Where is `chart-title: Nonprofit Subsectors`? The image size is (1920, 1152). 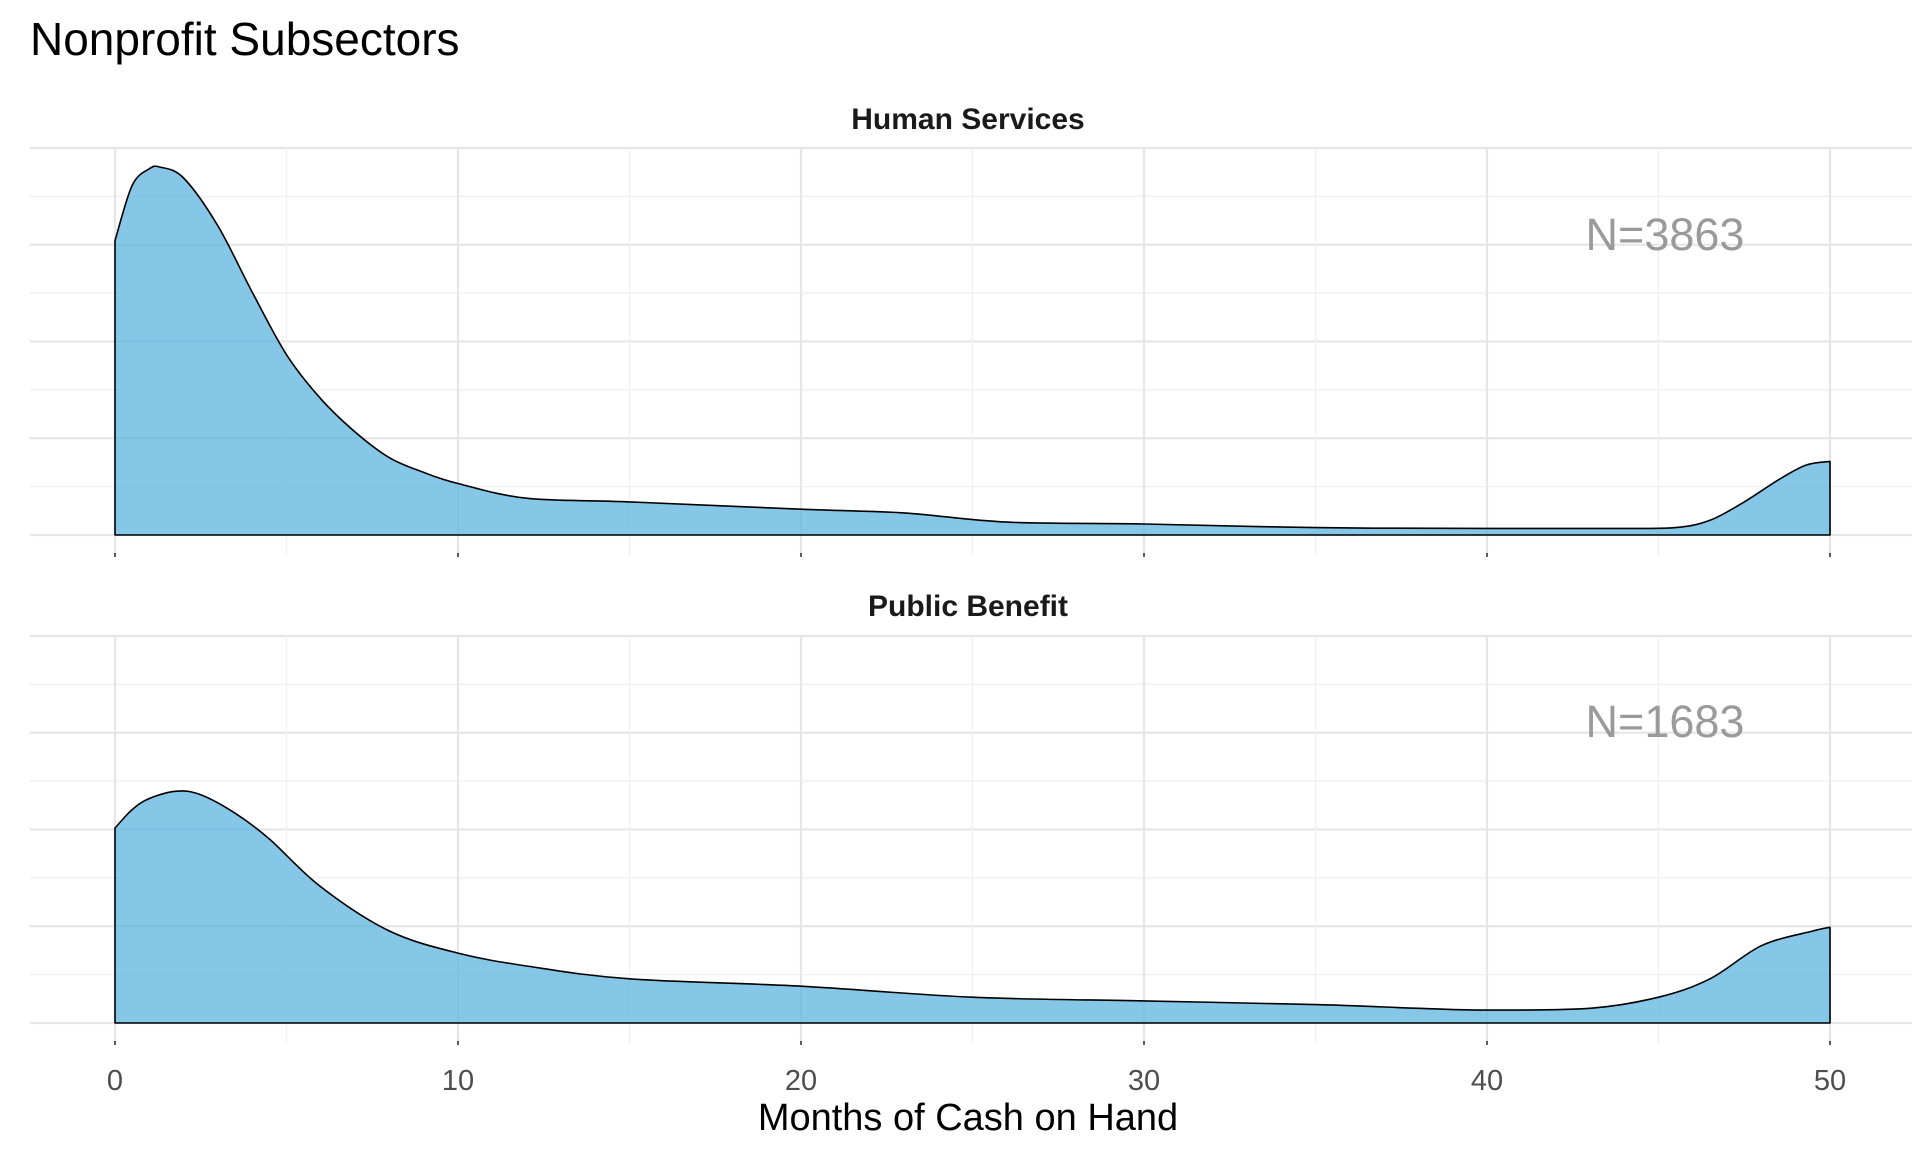 chart-title: Nonprofit Subsectors is located at coordinates (245, 39).